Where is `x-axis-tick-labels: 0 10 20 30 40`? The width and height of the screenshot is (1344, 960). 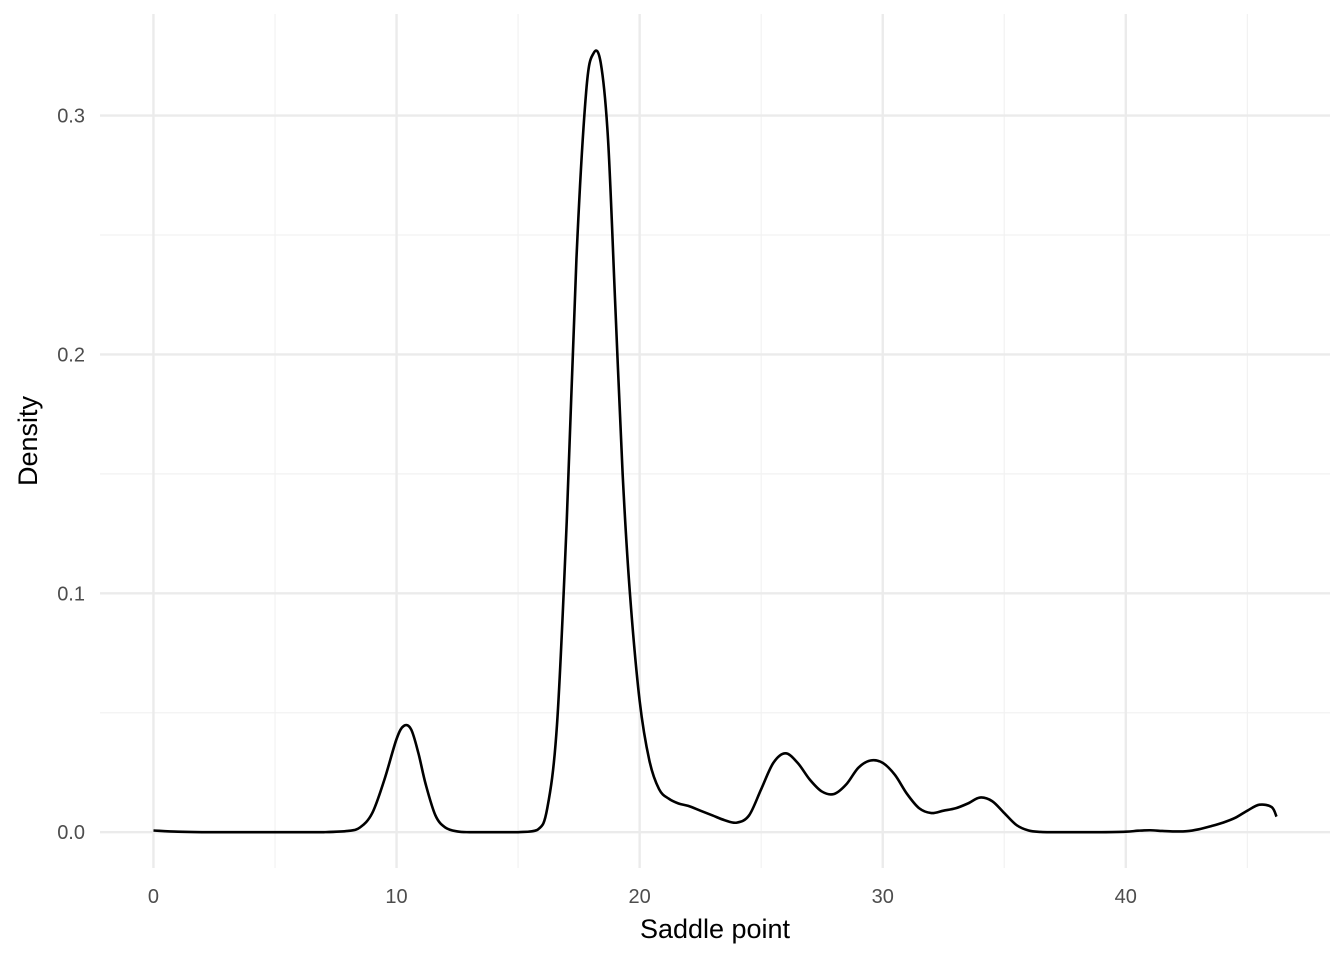 x-axis-tick-labels: 0 10 20 30 40 is located at coordinates (642, 897).